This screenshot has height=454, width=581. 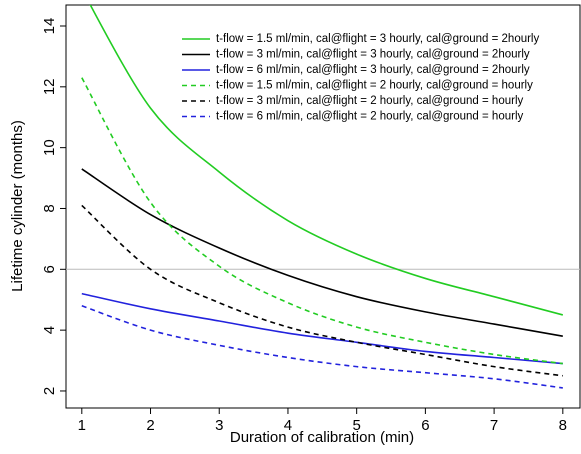 What do you see at coordinates (322, 437) in the screenshot?
I see `x-axis-label: Duration of calibration (min)` at bounding box center [322, 437].